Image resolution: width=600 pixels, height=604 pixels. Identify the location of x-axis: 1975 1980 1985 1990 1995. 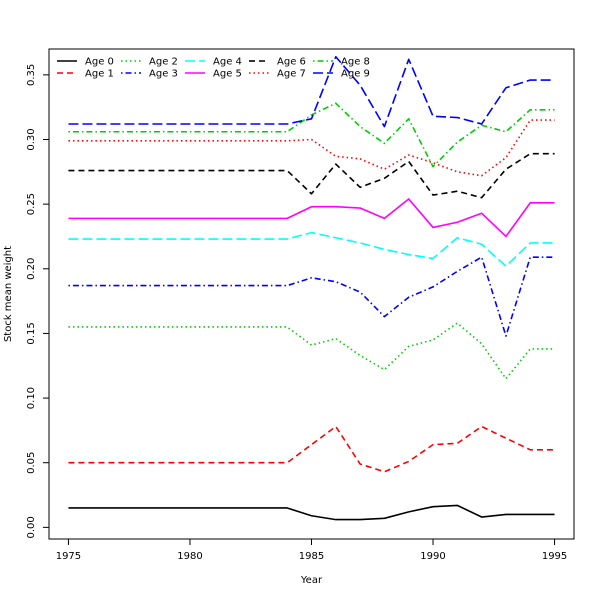
(311, 550).